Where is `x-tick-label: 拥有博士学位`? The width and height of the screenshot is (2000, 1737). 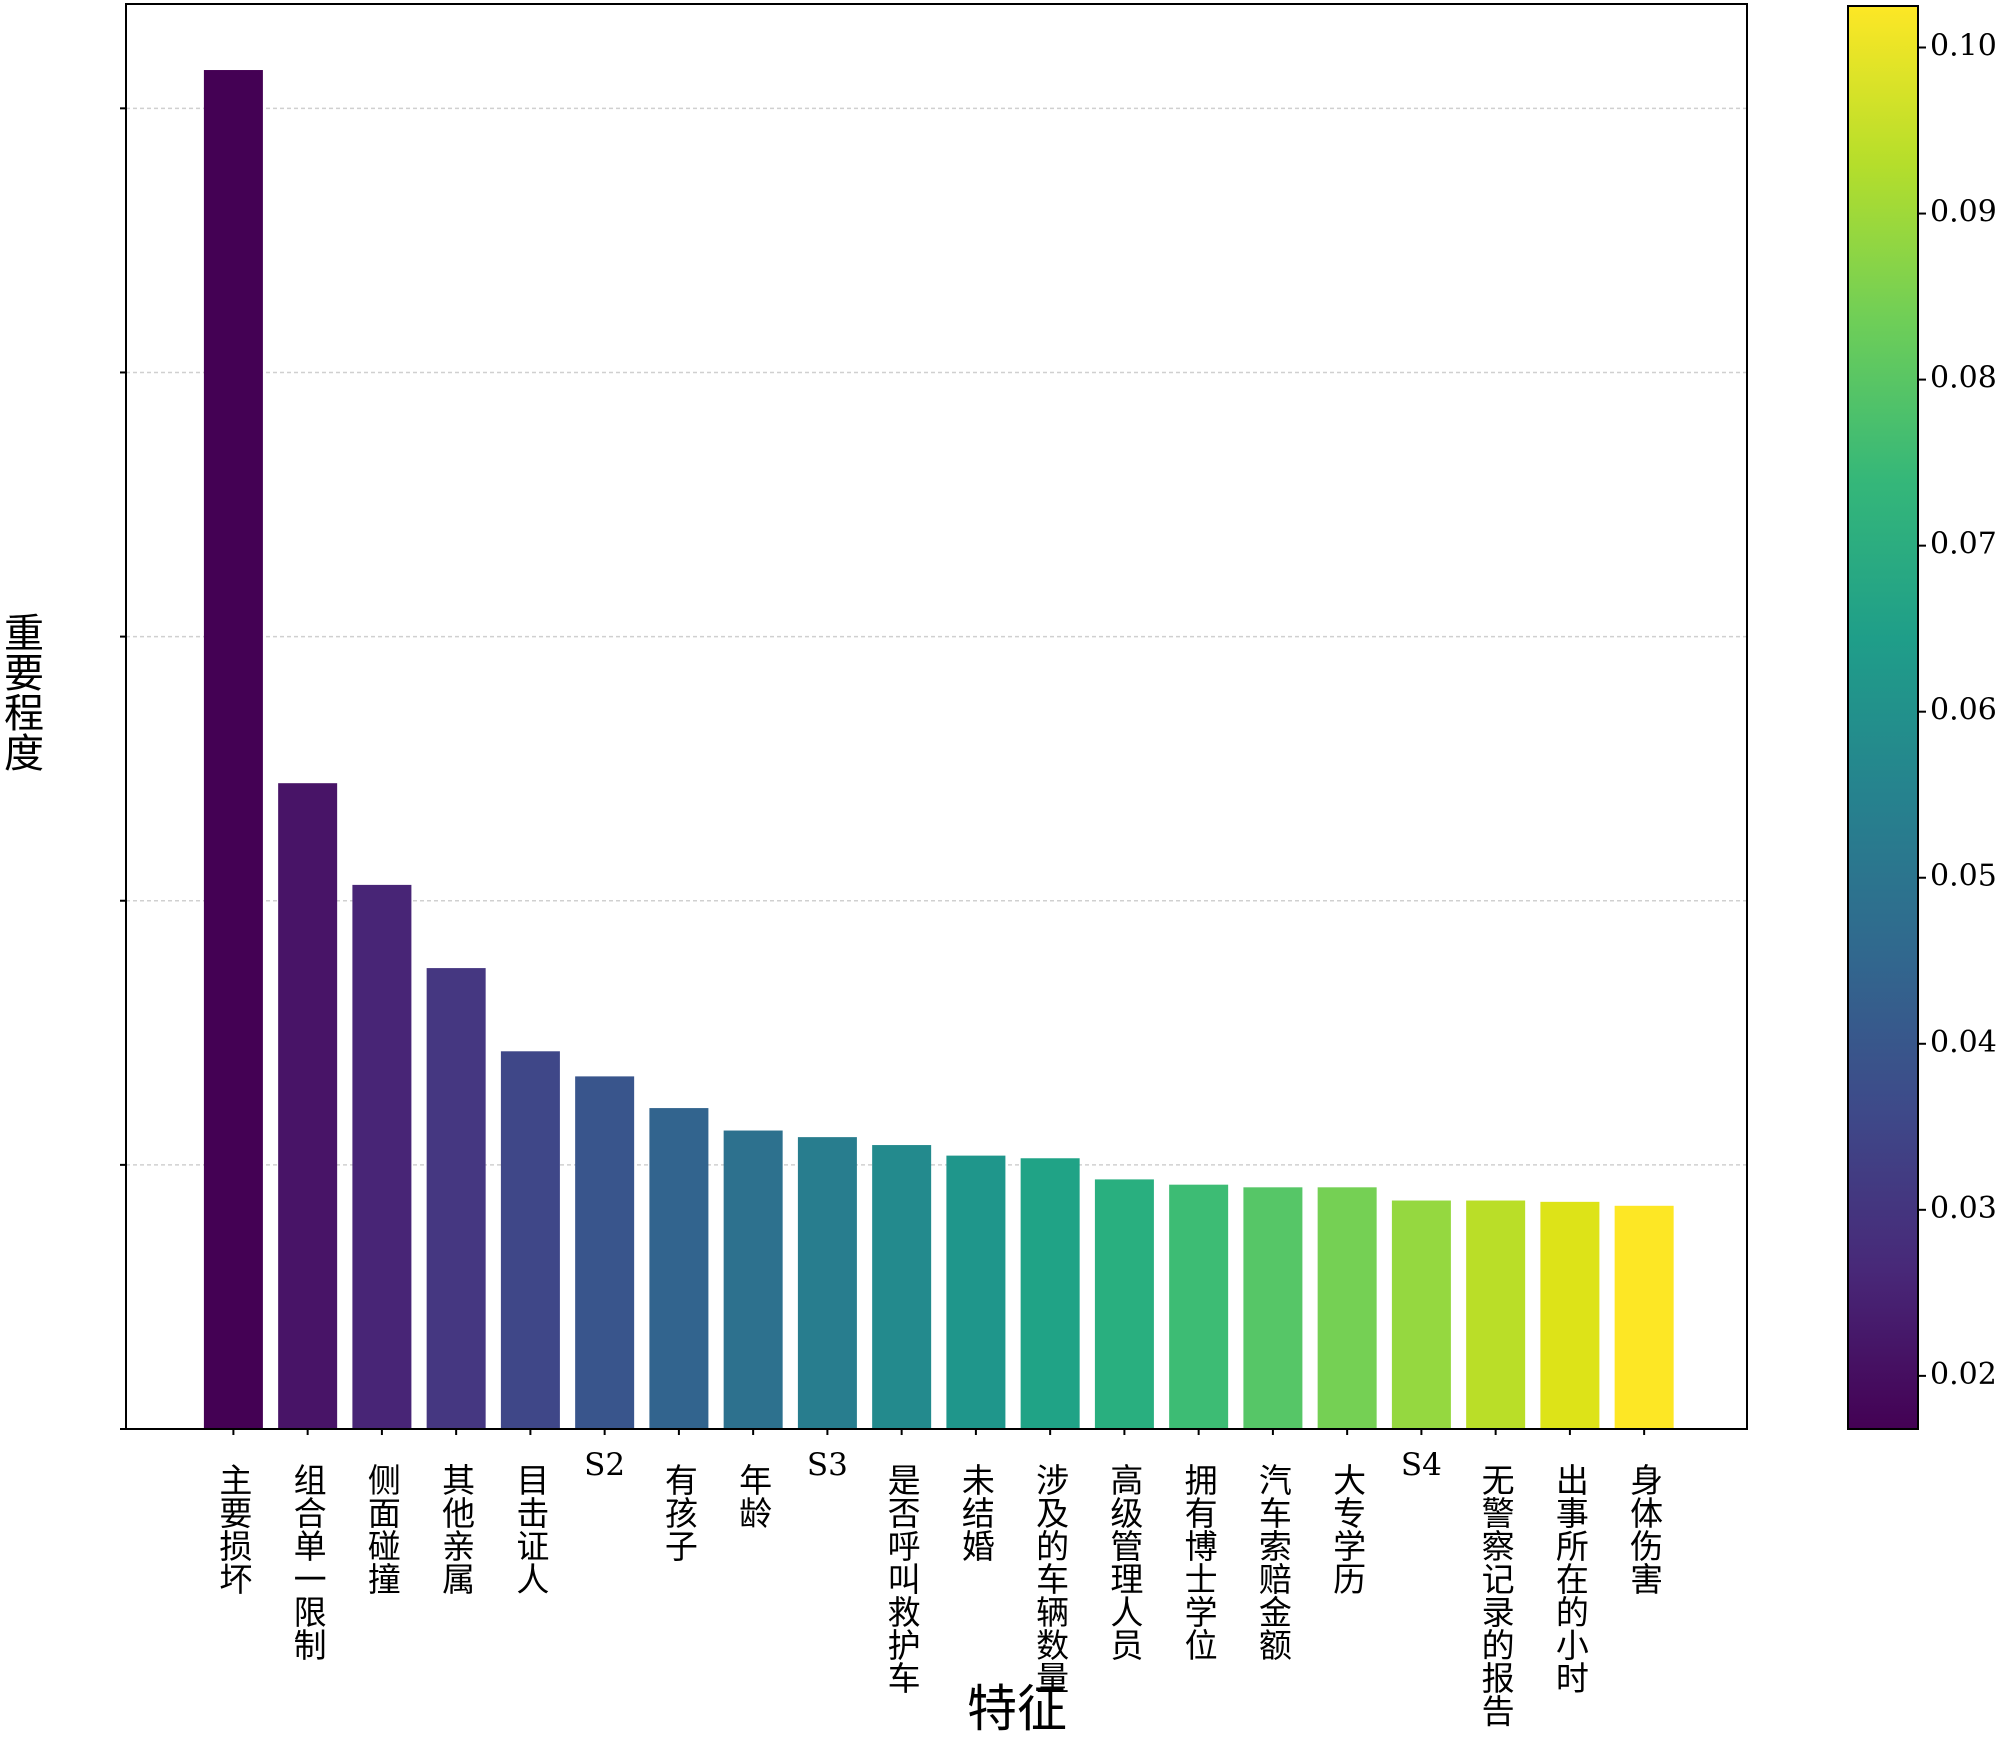
x-tick-label: 拥有博士学位 is located at coordinates (1198, 1562).